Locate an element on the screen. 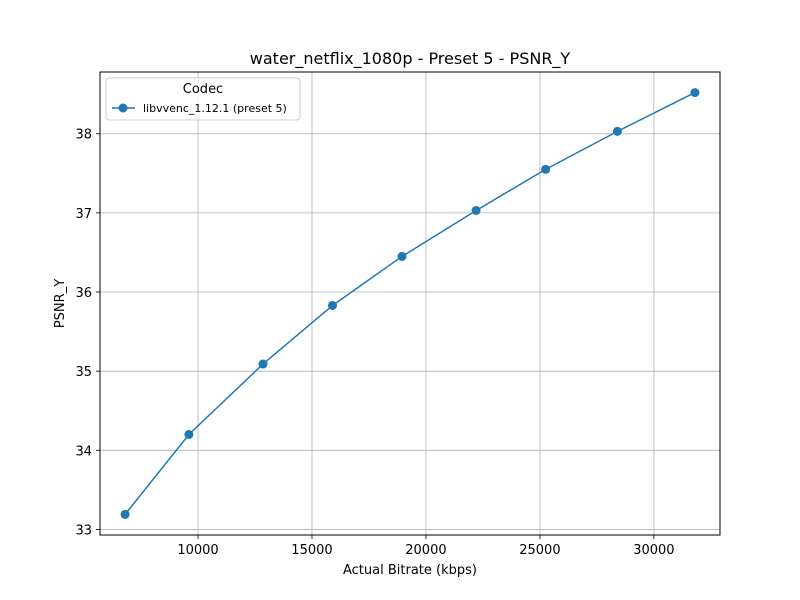  chart-title: water_netflix_1080p - Preset 5 - PSNR_Y is located at coordinates (410, 59).